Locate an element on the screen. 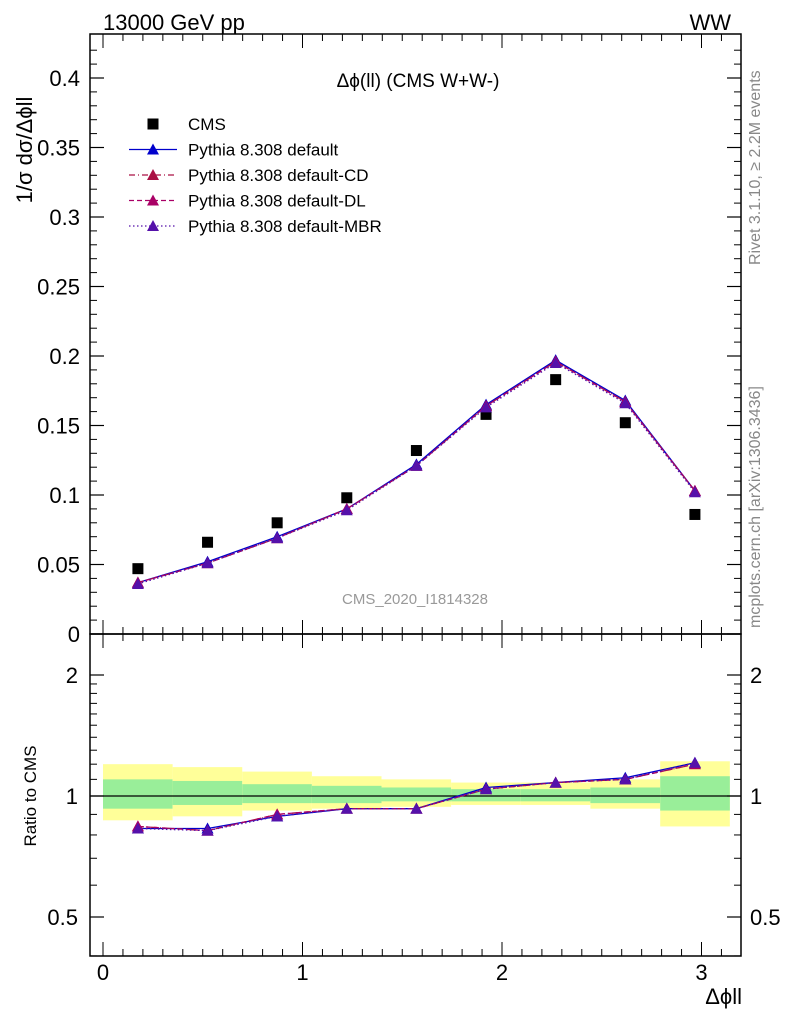  main-y-axis-label: 1/σ dσ/Δϕll is located at coordinates (24, 150).